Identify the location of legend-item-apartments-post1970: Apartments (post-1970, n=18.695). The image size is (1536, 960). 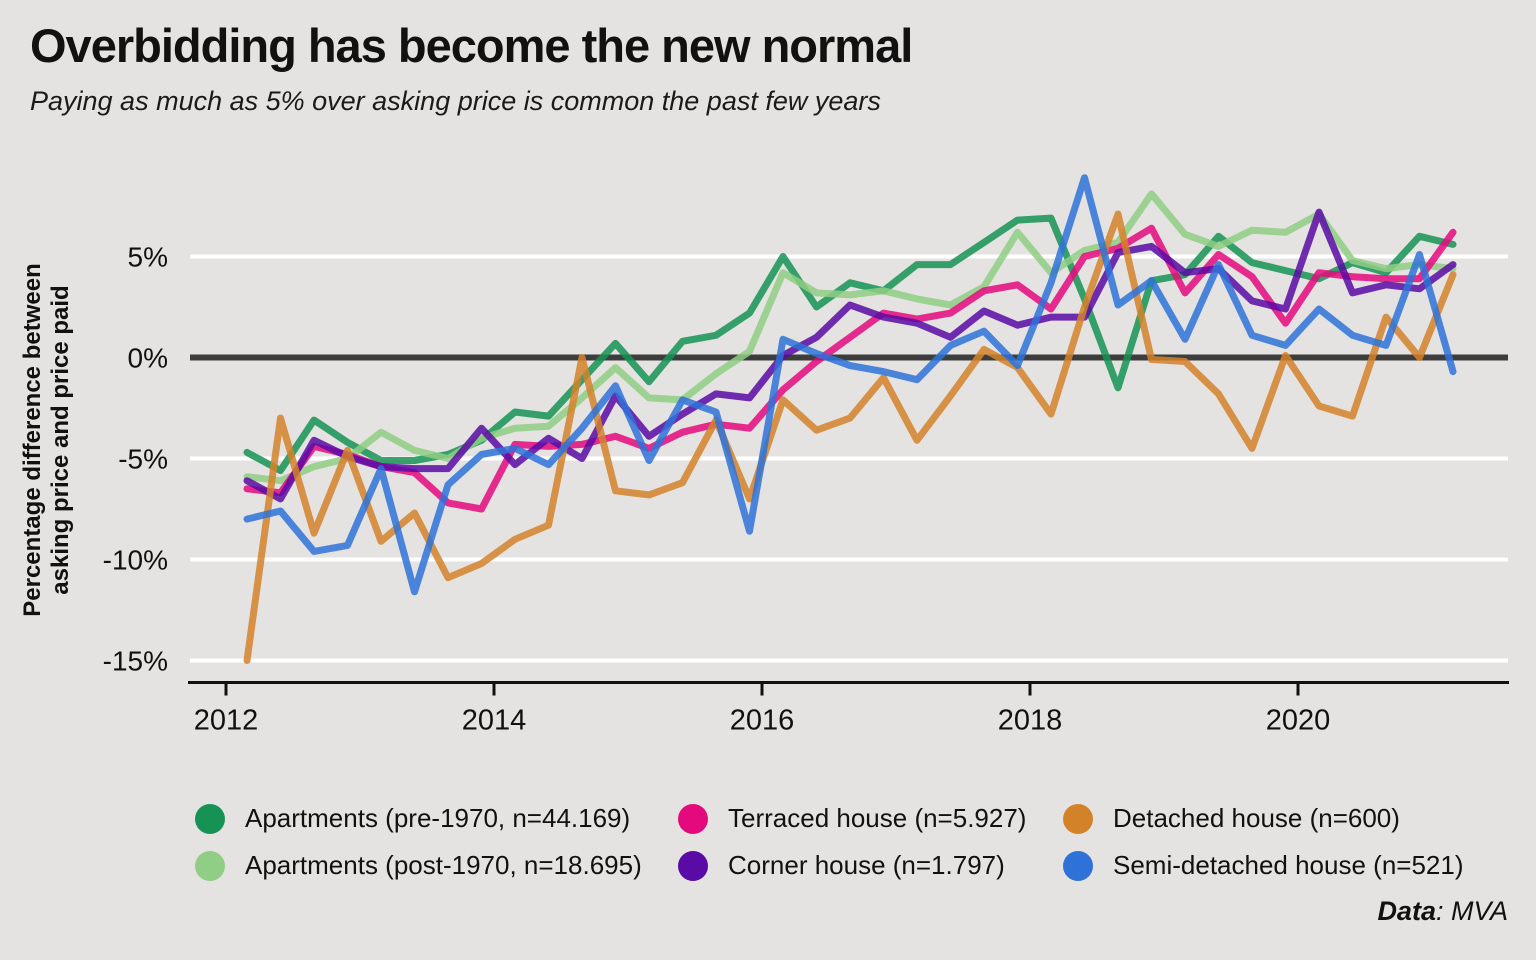
(418, 865).